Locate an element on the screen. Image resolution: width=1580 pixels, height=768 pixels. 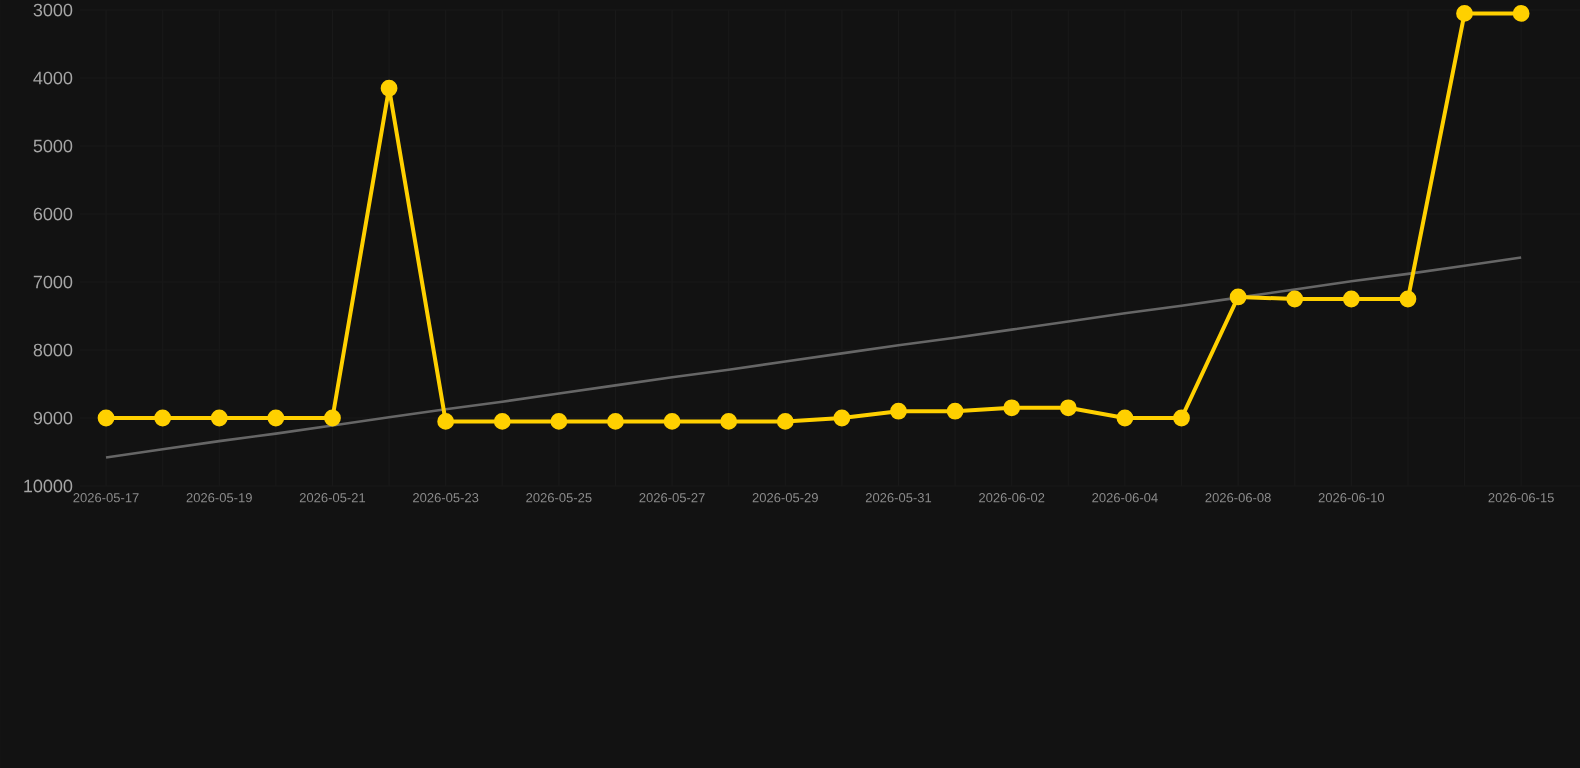
y-tick-label: 8000 is located at coordinates (53, 350).